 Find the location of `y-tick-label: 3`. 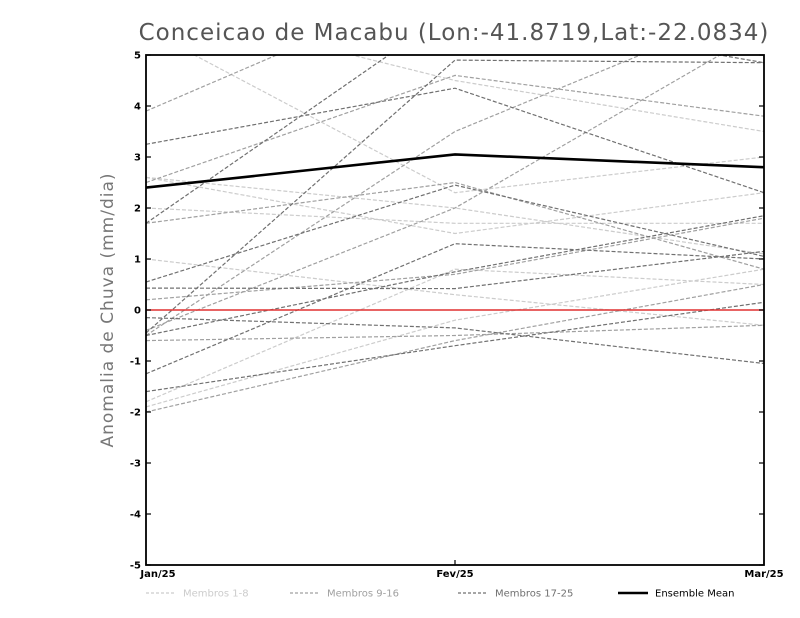

y-tick-label: 3 is located at coordinates (137, 158).